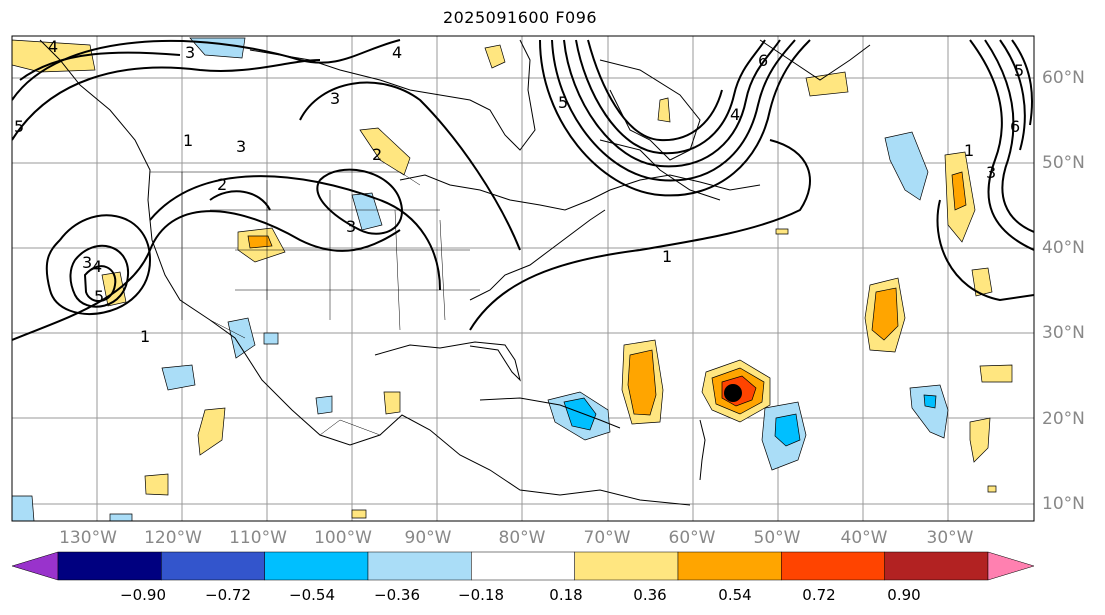 The height and width of the screenshot is (615, 1105). Describe the element at coordinates (173, 538) in the screenshot. I see `lon-label: 120°W` at that location.